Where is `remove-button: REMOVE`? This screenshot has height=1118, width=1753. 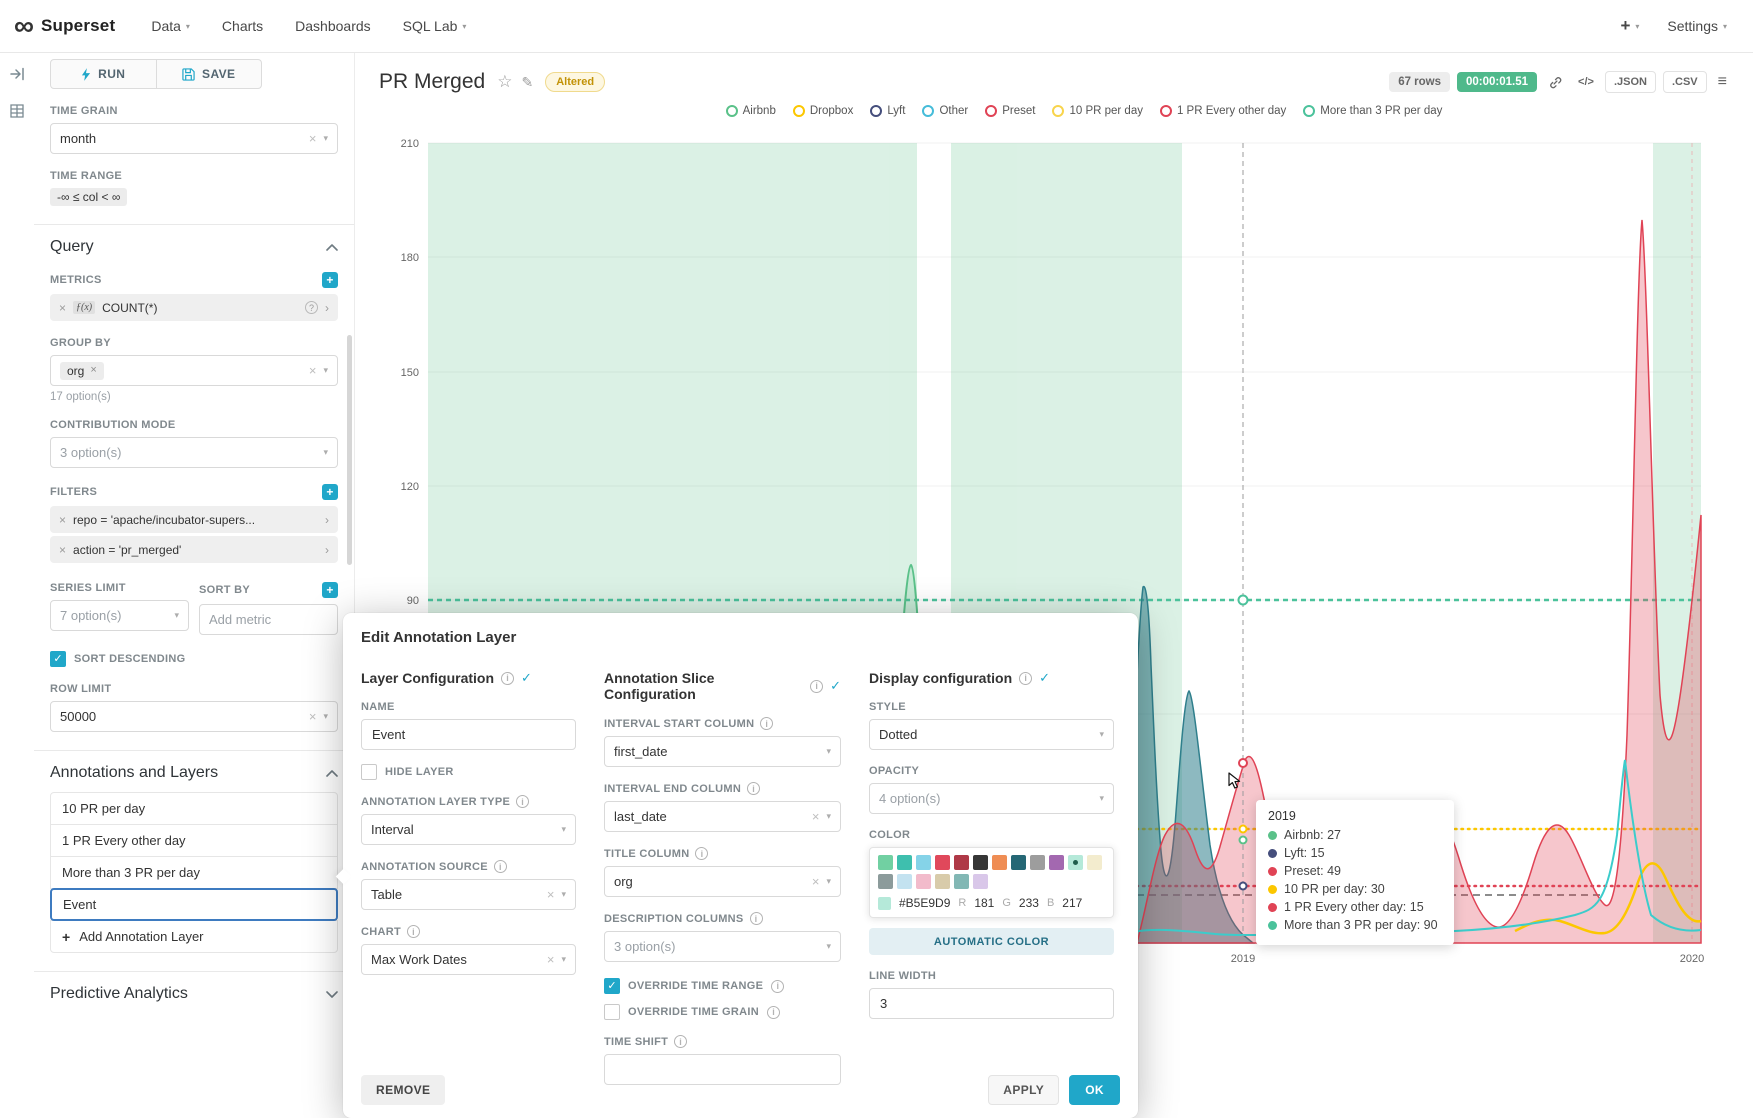
remove-button: REMOVE is located at coordinates (403, 1090).